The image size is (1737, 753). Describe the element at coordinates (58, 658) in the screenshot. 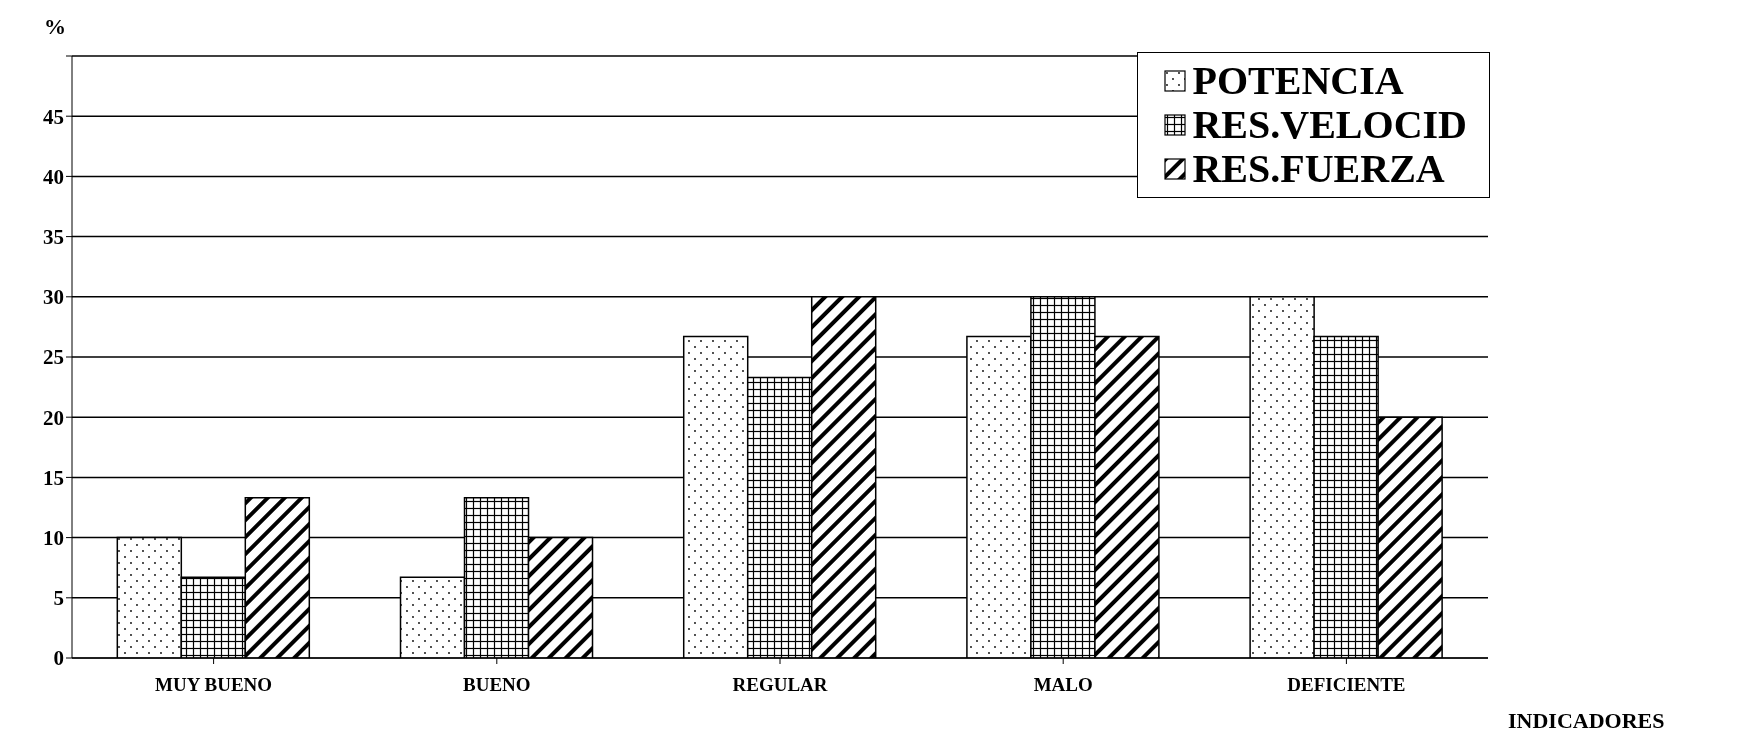

I see `y-tick-label: 0` at that location.